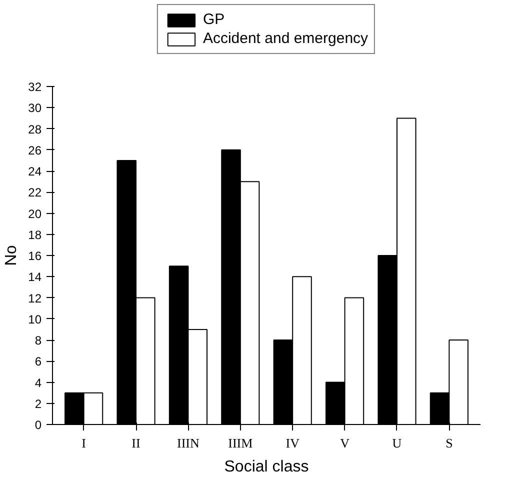  I want to click on y-tick-label: 28, so click(35, 129).